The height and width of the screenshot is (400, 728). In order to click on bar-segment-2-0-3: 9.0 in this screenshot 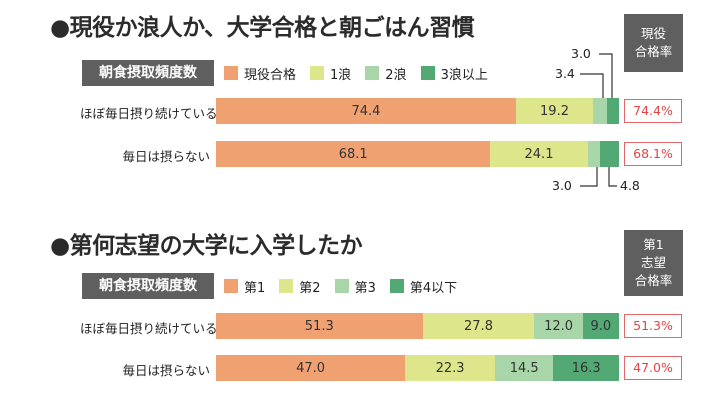, I will do `click(600, 326)`.